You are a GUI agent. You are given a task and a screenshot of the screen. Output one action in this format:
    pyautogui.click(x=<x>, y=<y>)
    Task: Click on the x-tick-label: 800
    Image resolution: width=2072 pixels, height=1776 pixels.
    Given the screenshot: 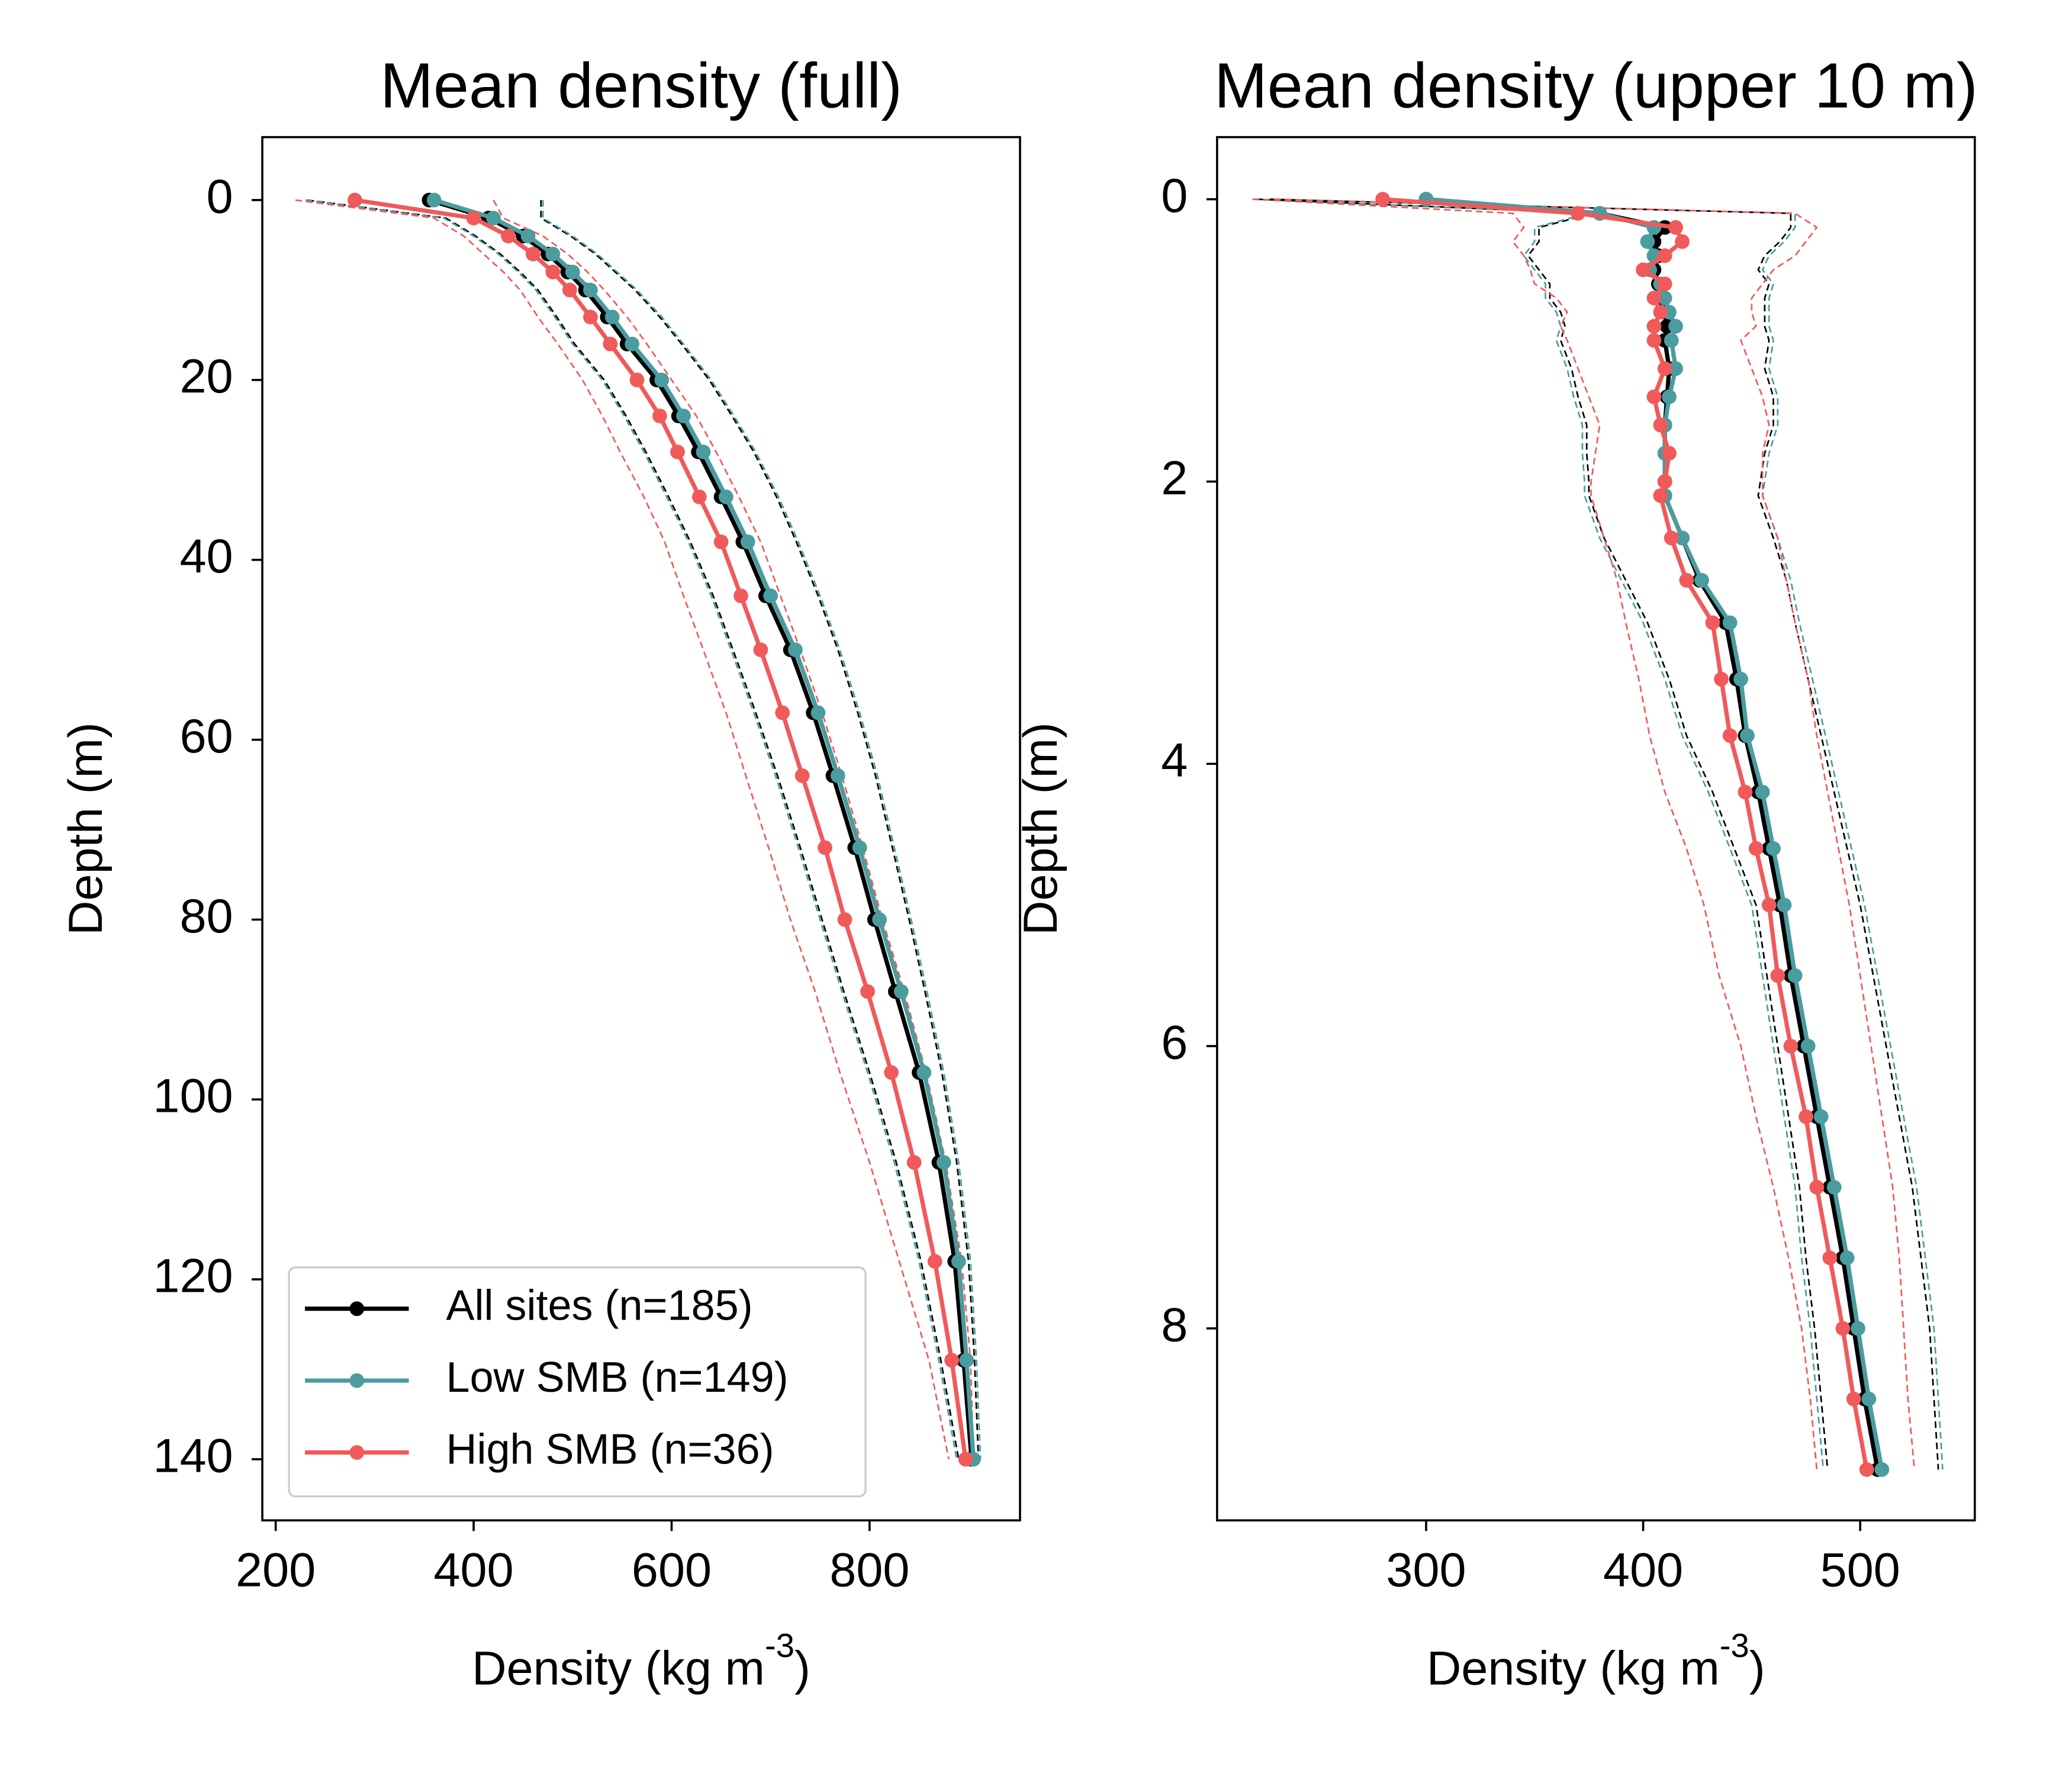 What is the action you would take?
    pyautogui.click(x=869, y=1570)
    